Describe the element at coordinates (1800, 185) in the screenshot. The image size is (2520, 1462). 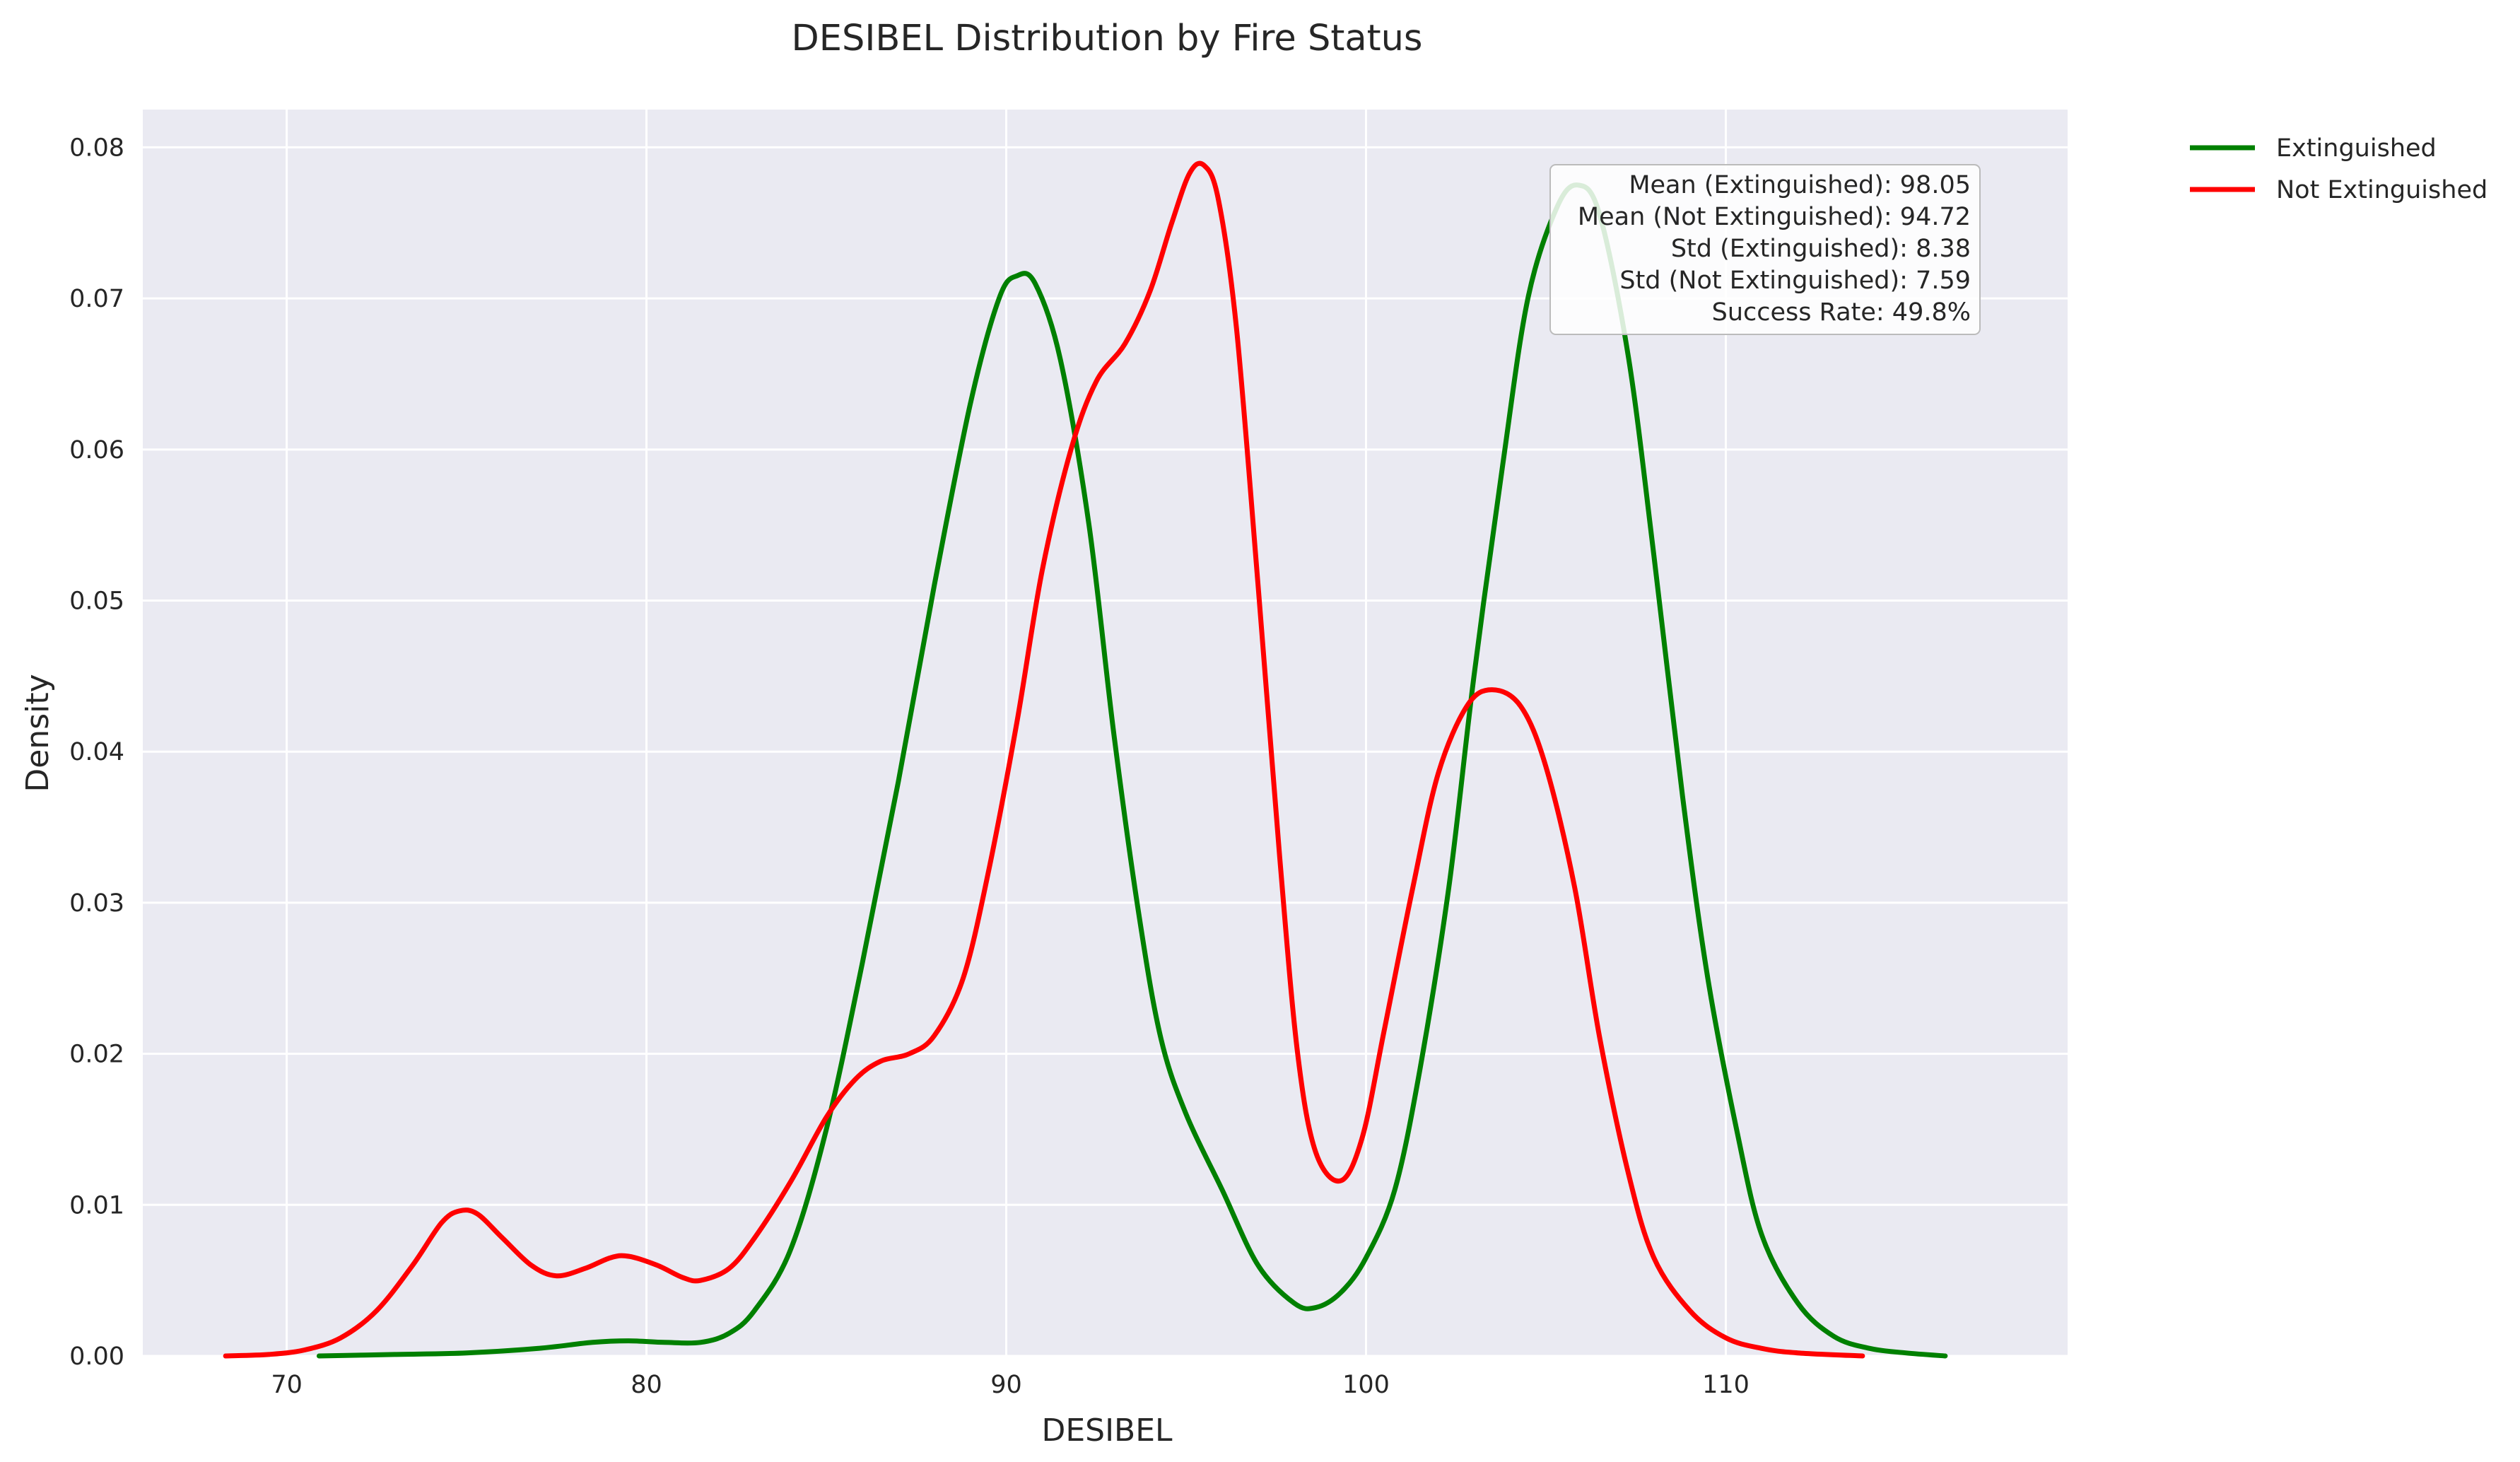
I see `stats-line: Mean (Extinguished): 98.05` at that location.